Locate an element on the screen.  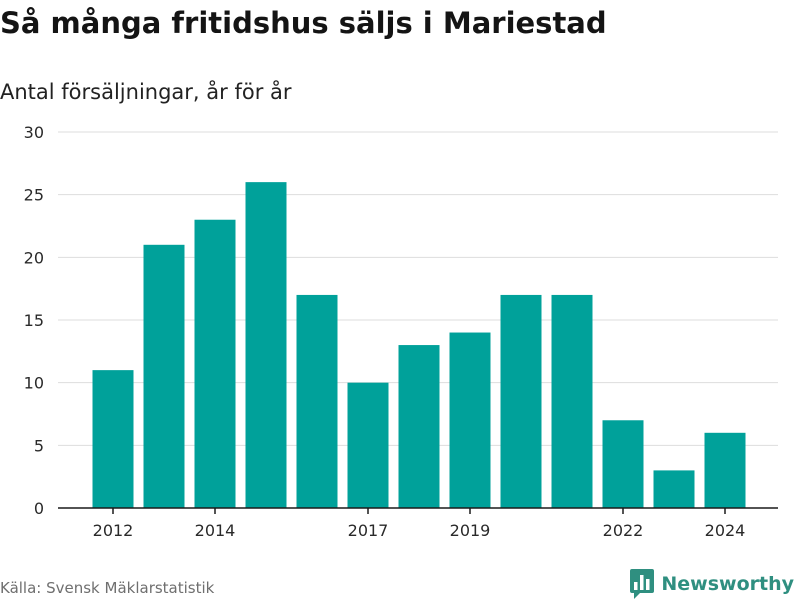
y-tick-label: 25 is located at coordinates (34, 195).